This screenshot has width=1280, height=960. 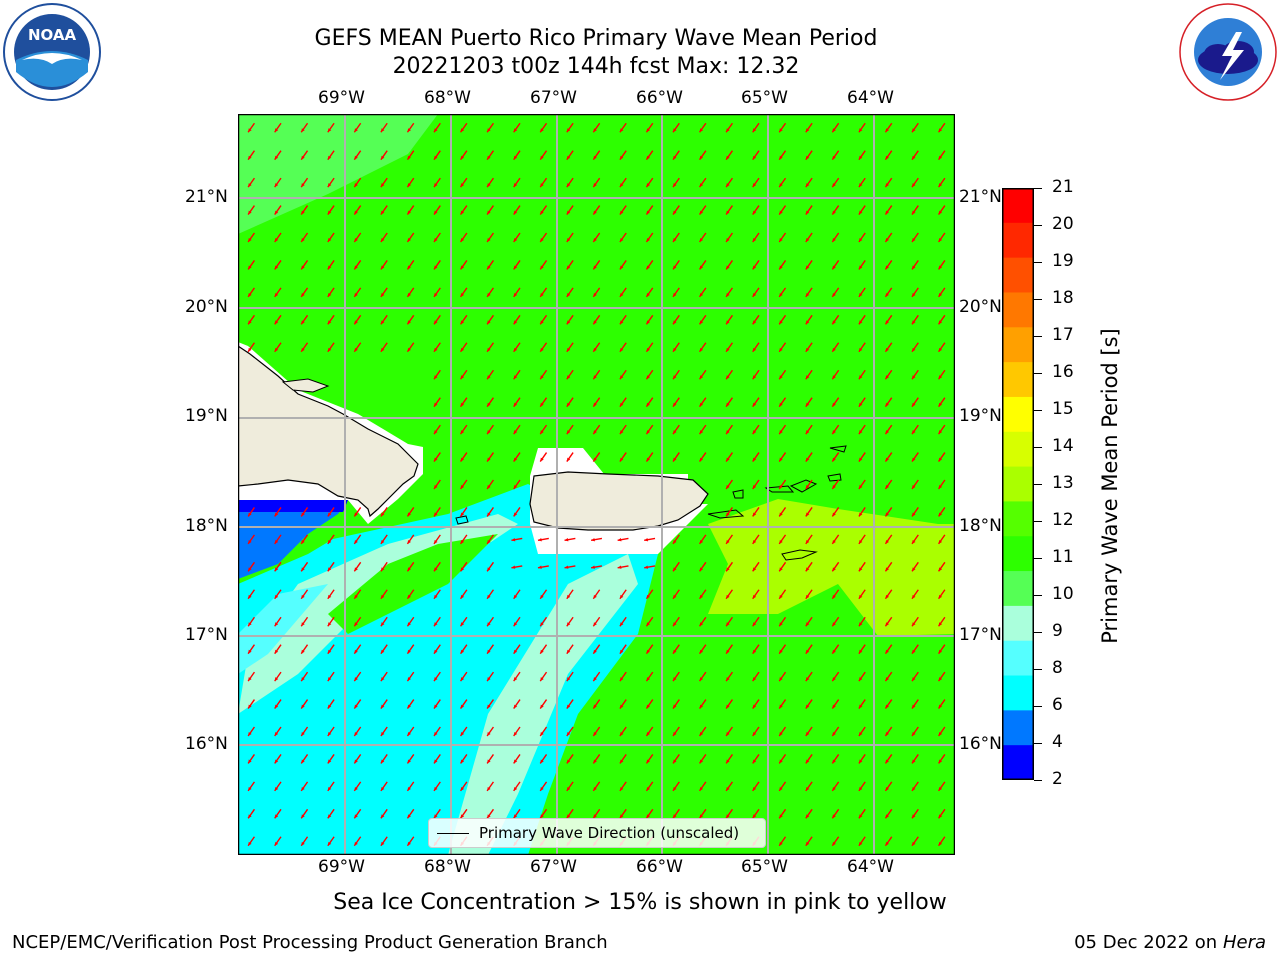 What do you see at coordinates (1057, 742) in the screenshot?
I see `colorbar-tick-label: 4` at bounding box center [1057, 742].